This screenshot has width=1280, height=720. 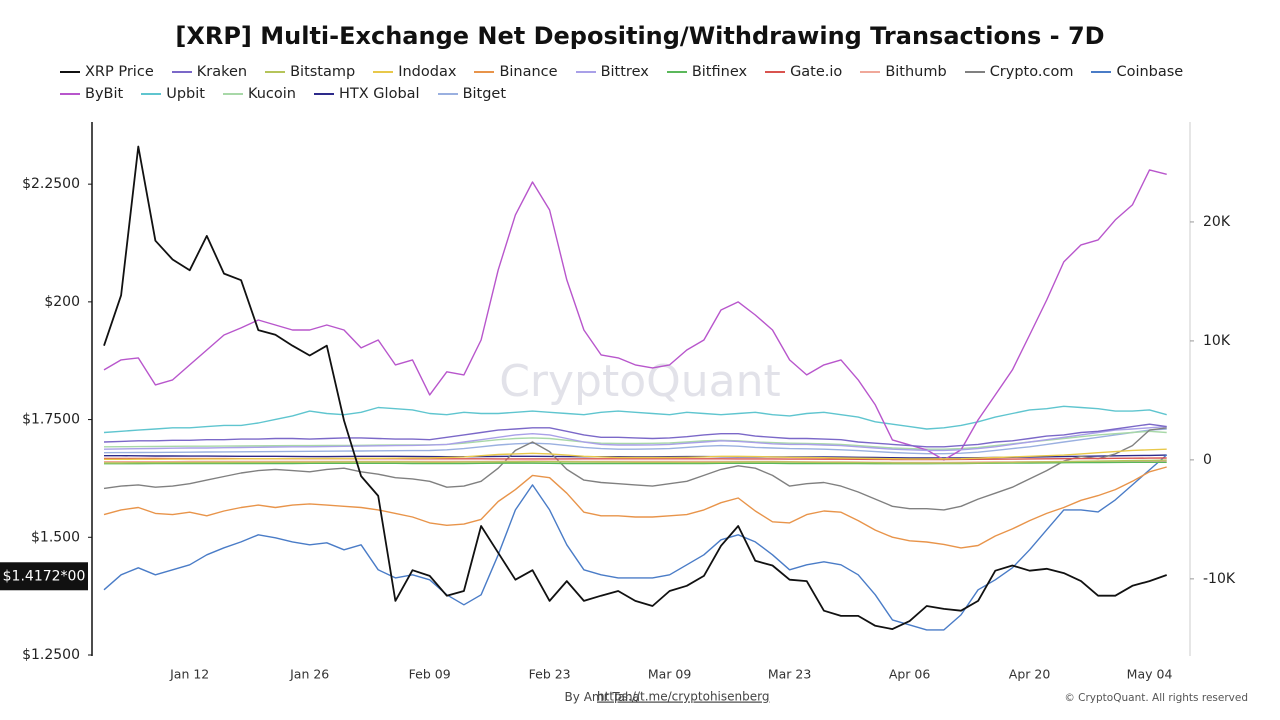 I want to click on legend-item: ByBit, so click(x=91, y=94).